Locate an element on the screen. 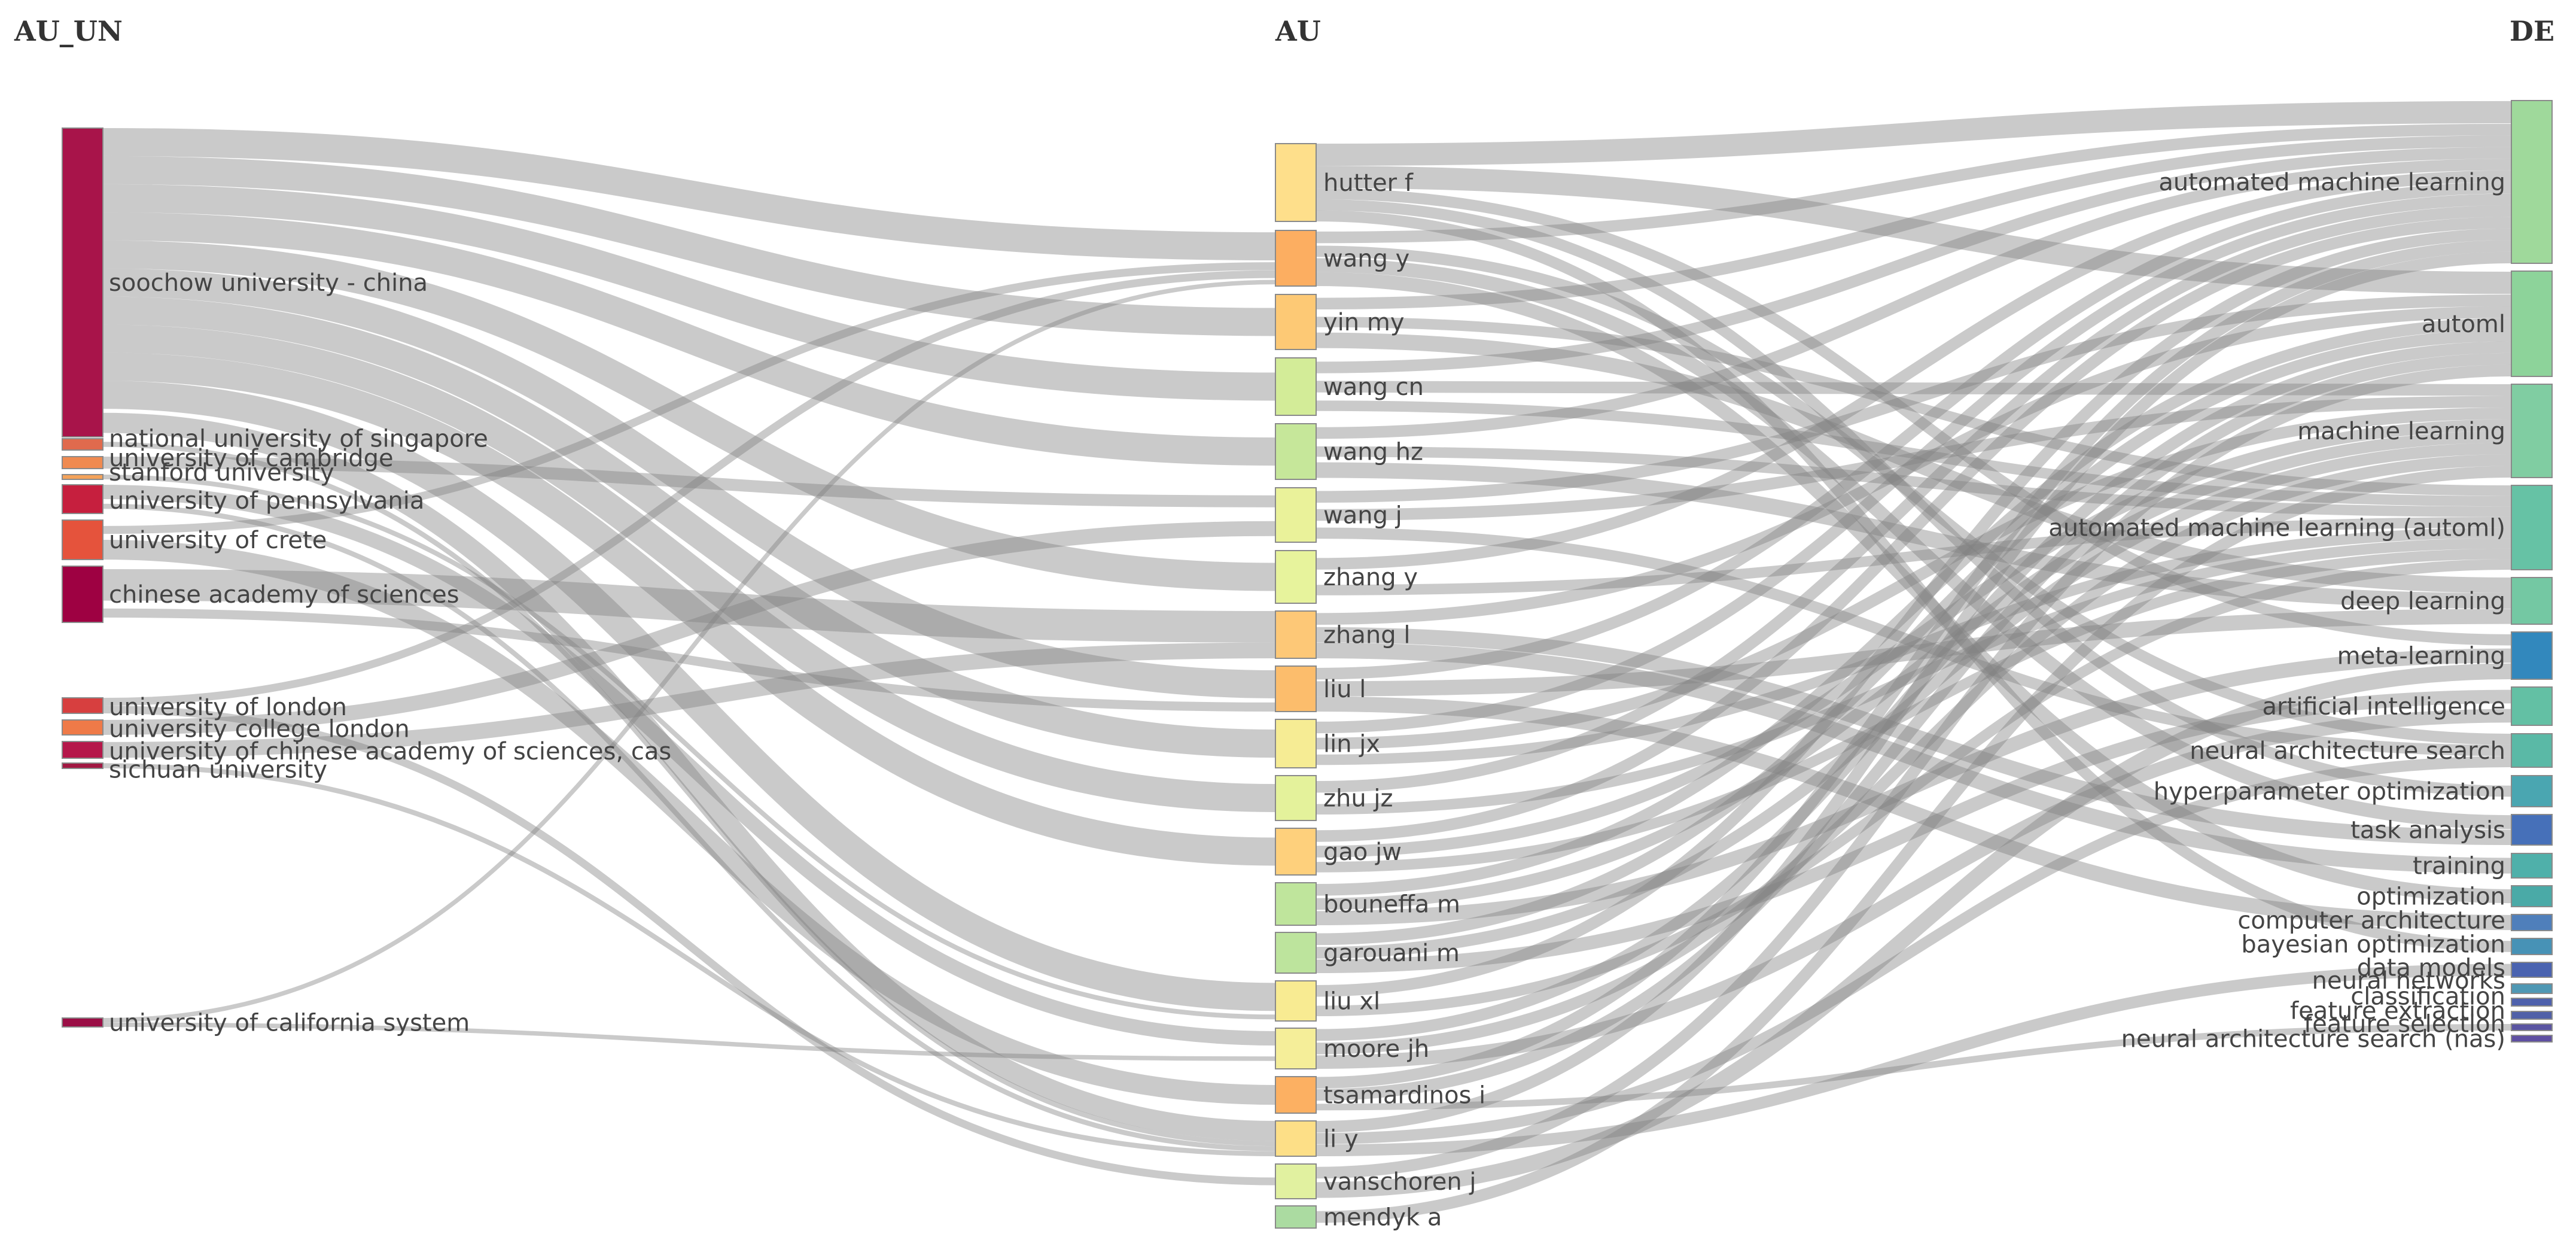 The width and height of the screenshot is (2576, 1246). au-de-link-linjx-to-amlp is located at coordinates (1914, 646).